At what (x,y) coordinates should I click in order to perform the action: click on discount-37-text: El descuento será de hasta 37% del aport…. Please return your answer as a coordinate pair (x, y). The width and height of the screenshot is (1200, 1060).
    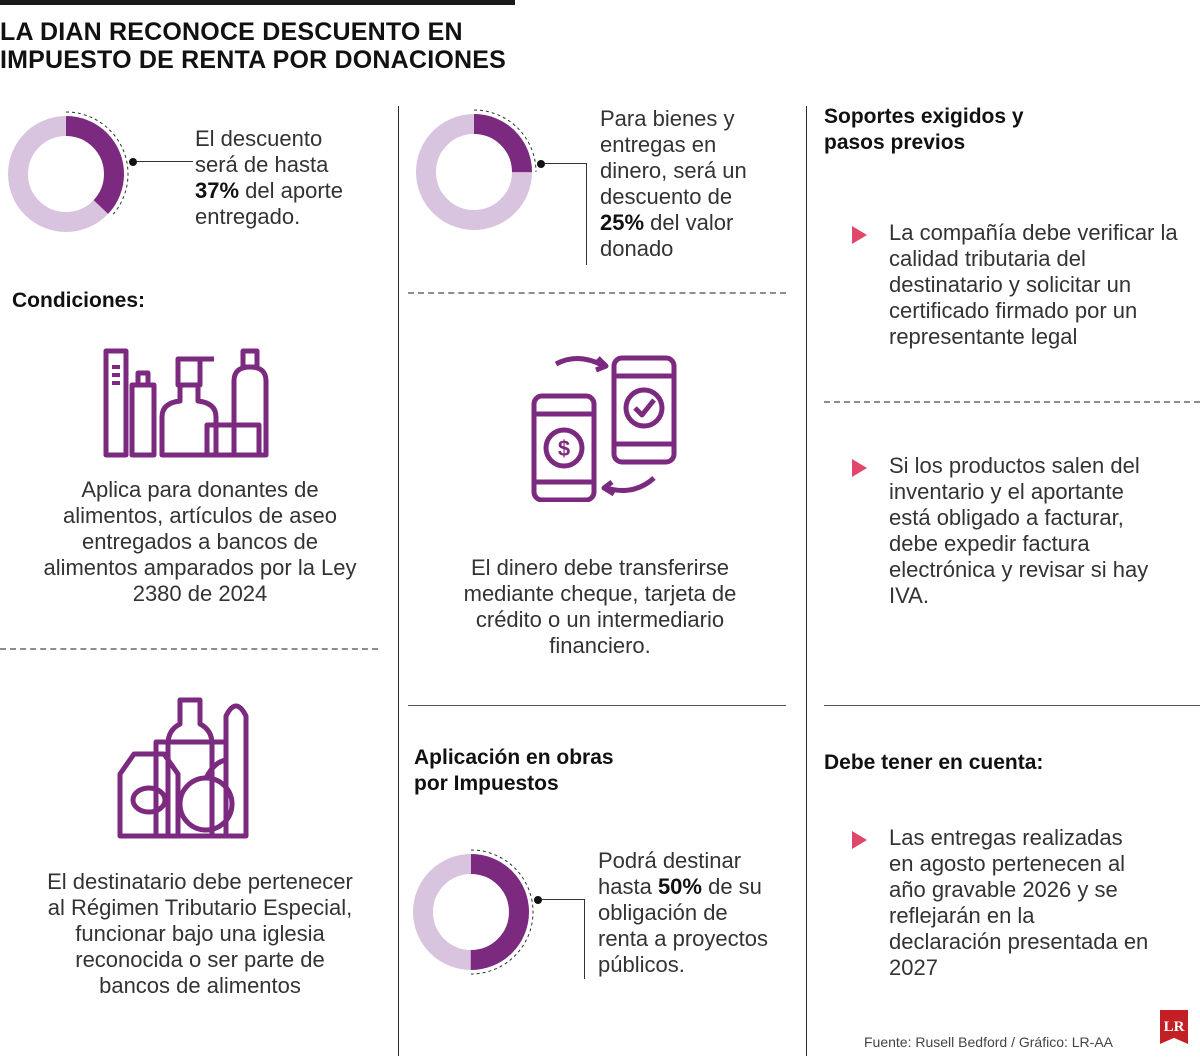
    Looking at the image, I should click on (269, 177).